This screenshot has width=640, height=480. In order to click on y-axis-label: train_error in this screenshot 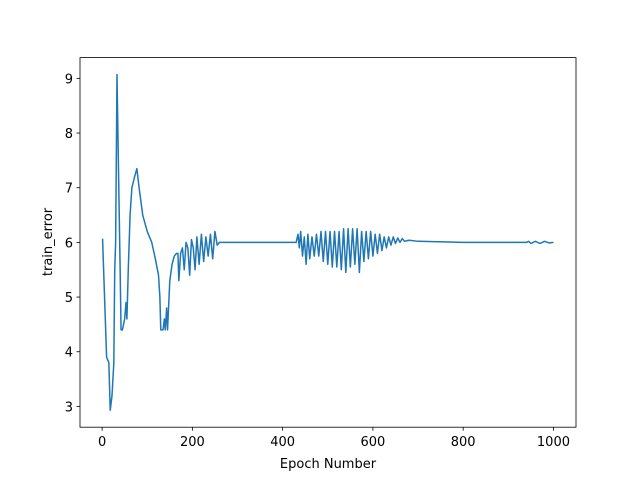, I will do `click(48, 241)`.